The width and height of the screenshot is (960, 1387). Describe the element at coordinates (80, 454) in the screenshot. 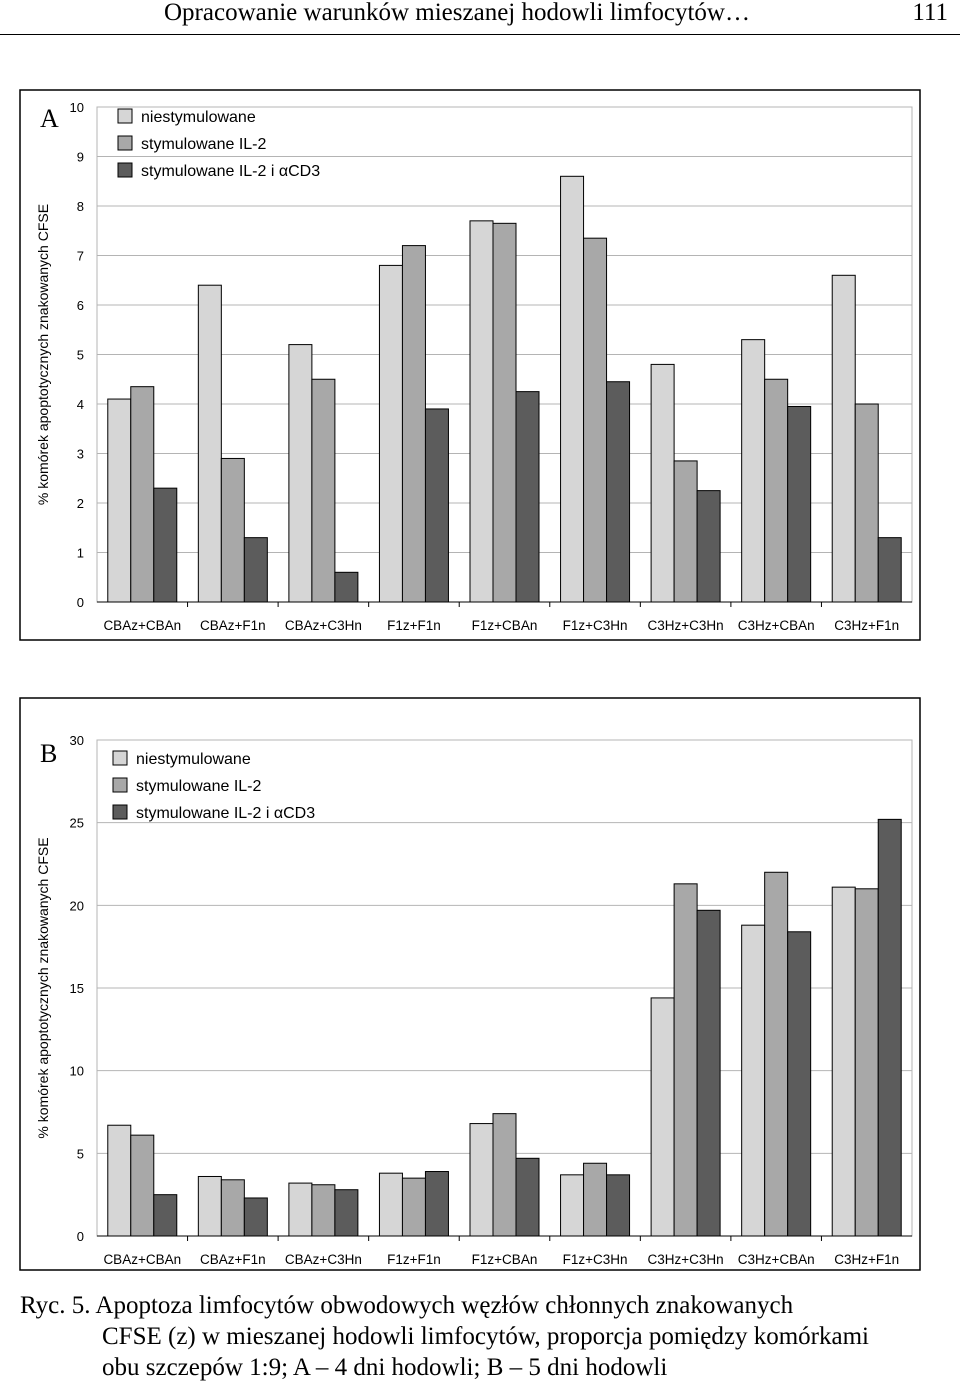

I see `y-tick-label: 3` at that location.